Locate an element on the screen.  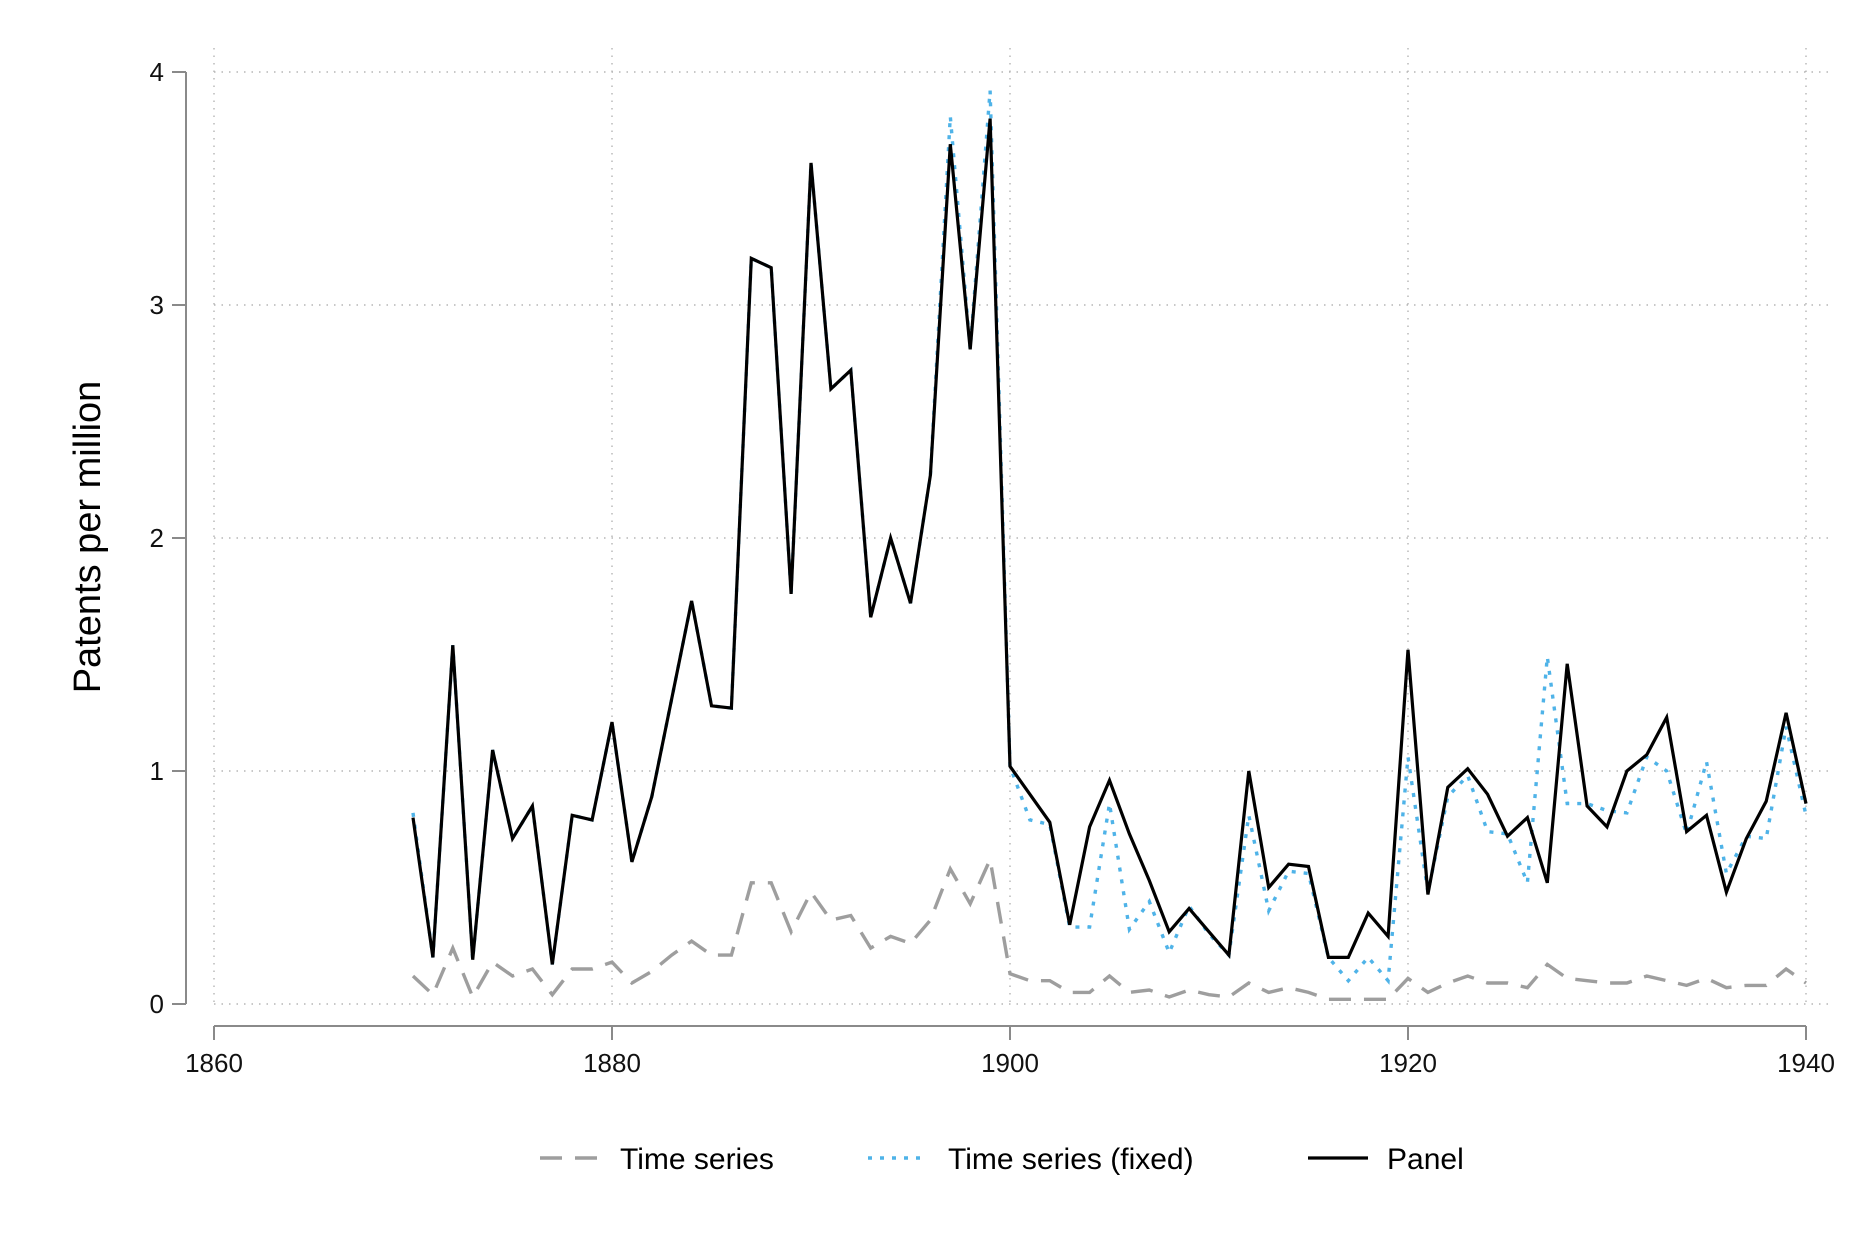
y-tick-label-0: 0 is located at coordinates (157, 1004).